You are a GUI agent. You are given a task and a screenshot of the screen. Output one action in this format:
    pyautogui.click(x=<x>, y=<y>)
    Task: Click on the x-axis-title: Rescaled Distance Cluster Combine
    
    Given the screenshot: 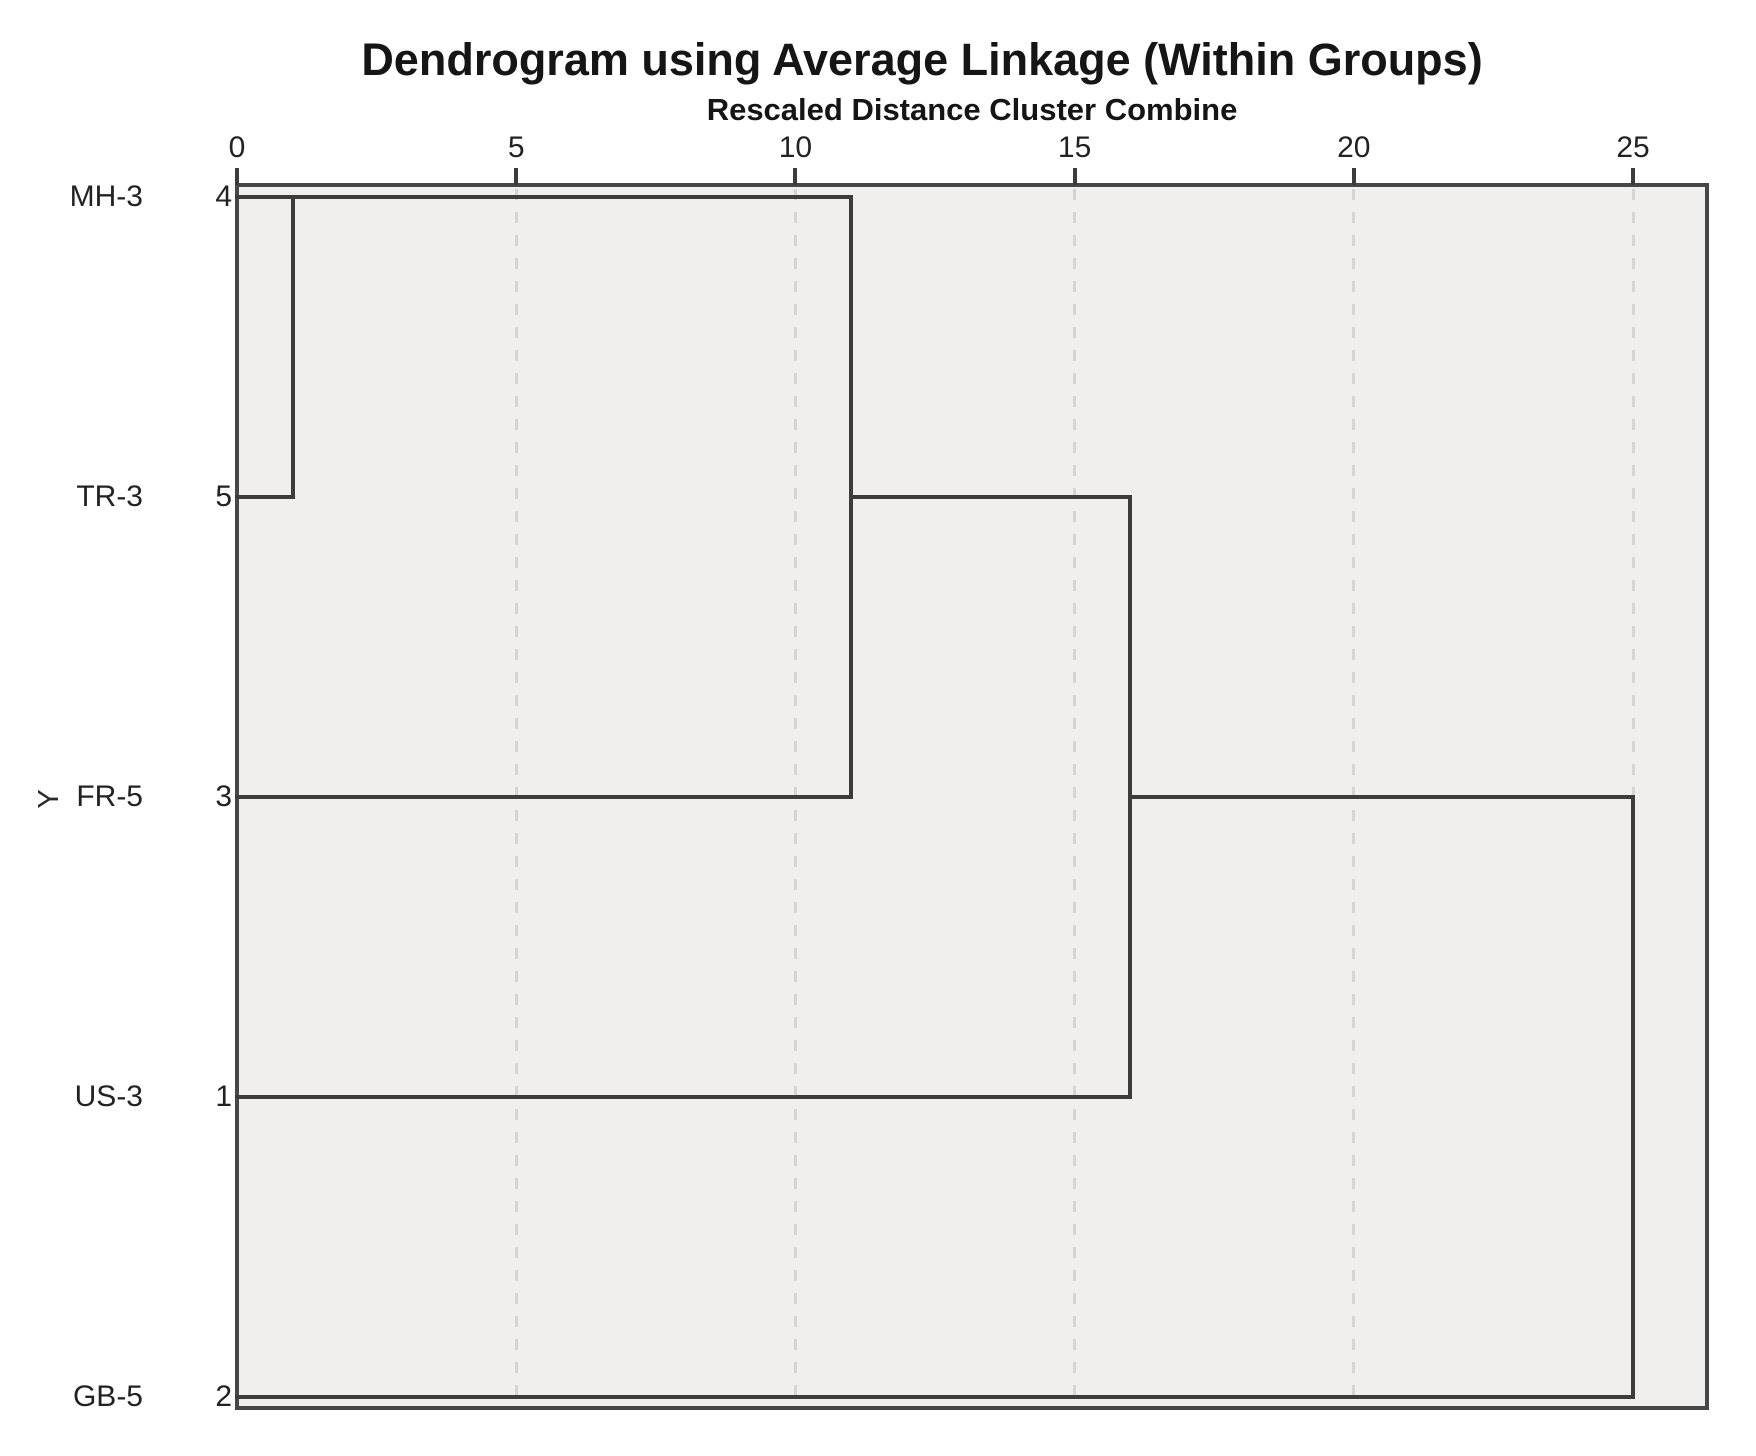 What is the action you would take?
    pyautogui.click(x=972, y=109)
    